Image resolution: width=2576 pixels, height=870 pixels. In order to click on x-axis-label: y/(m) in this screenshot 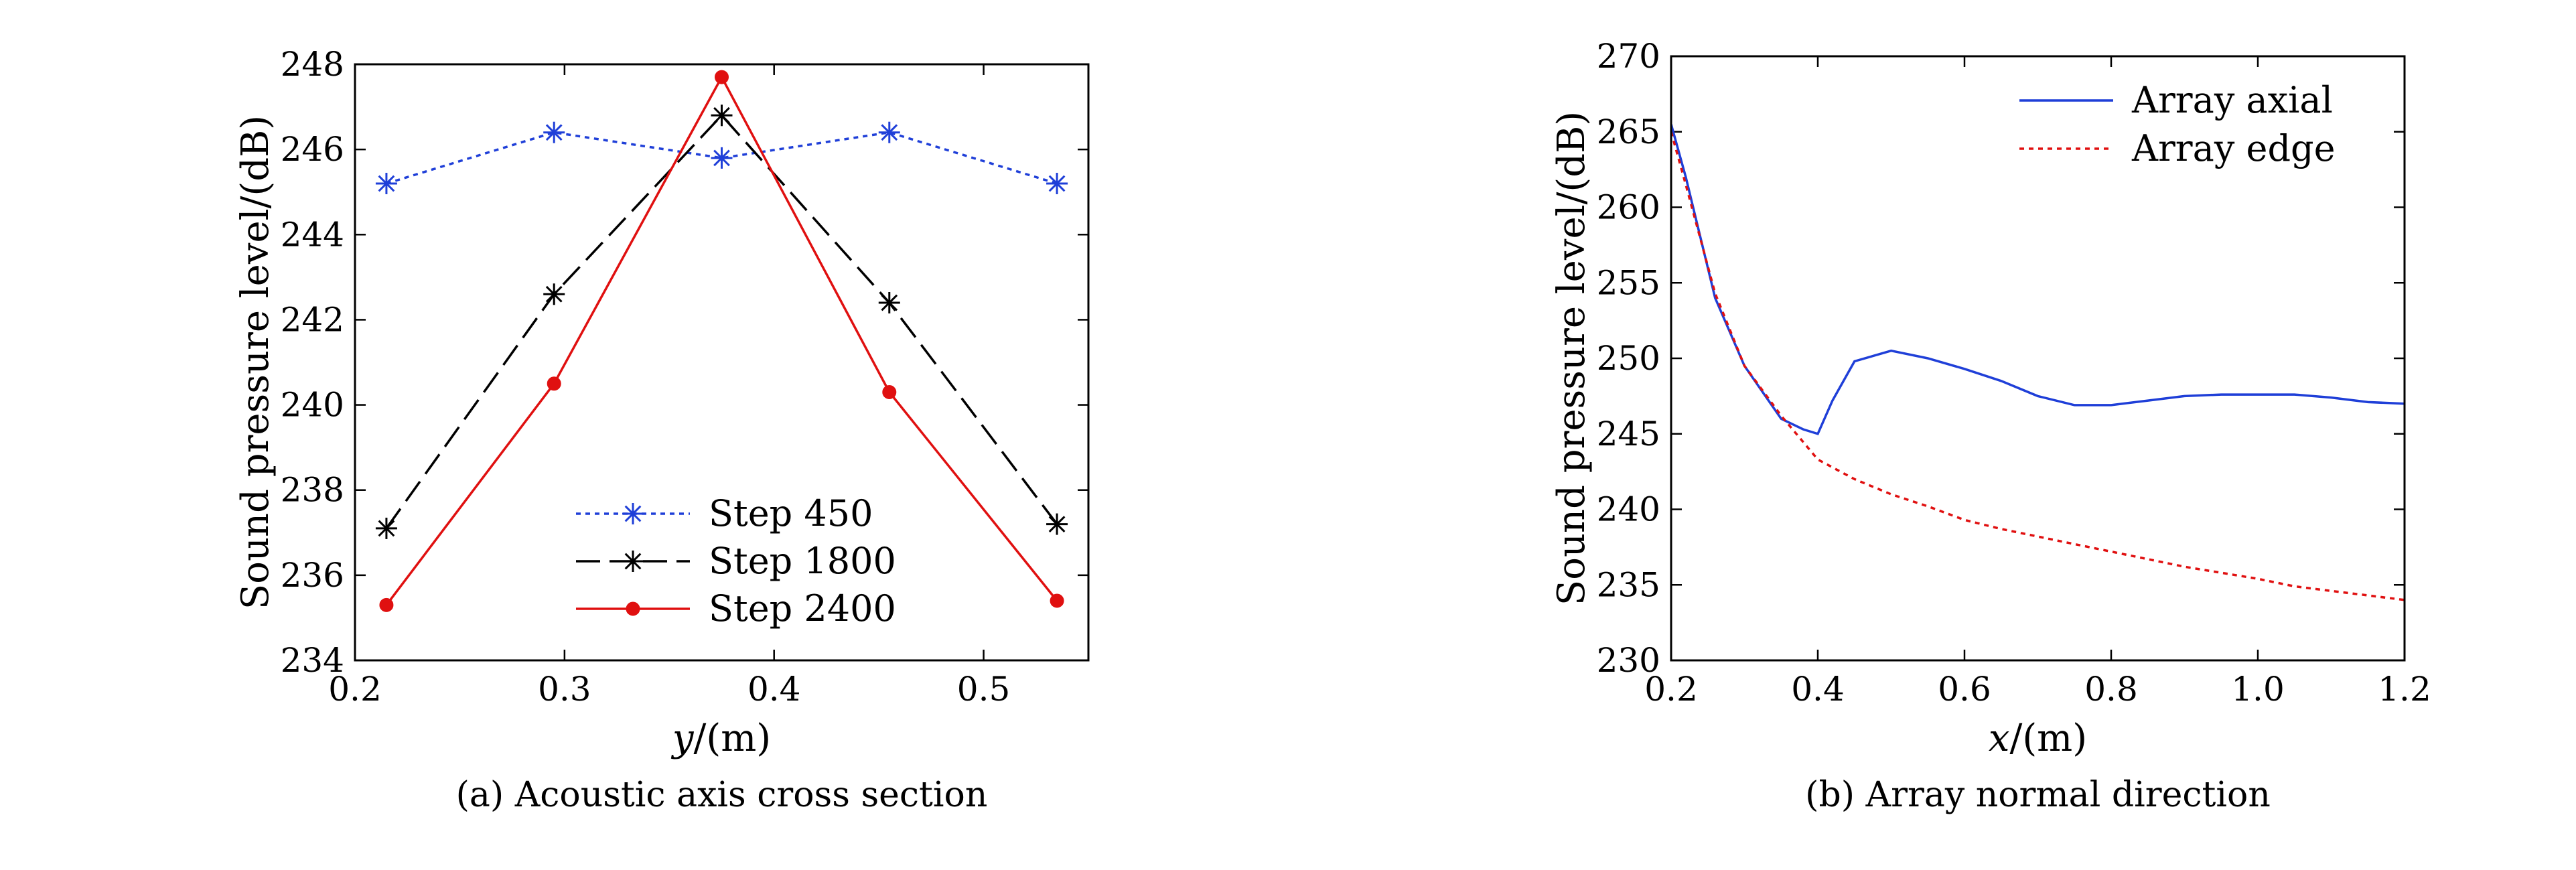, I will do `click(720, 738)`.